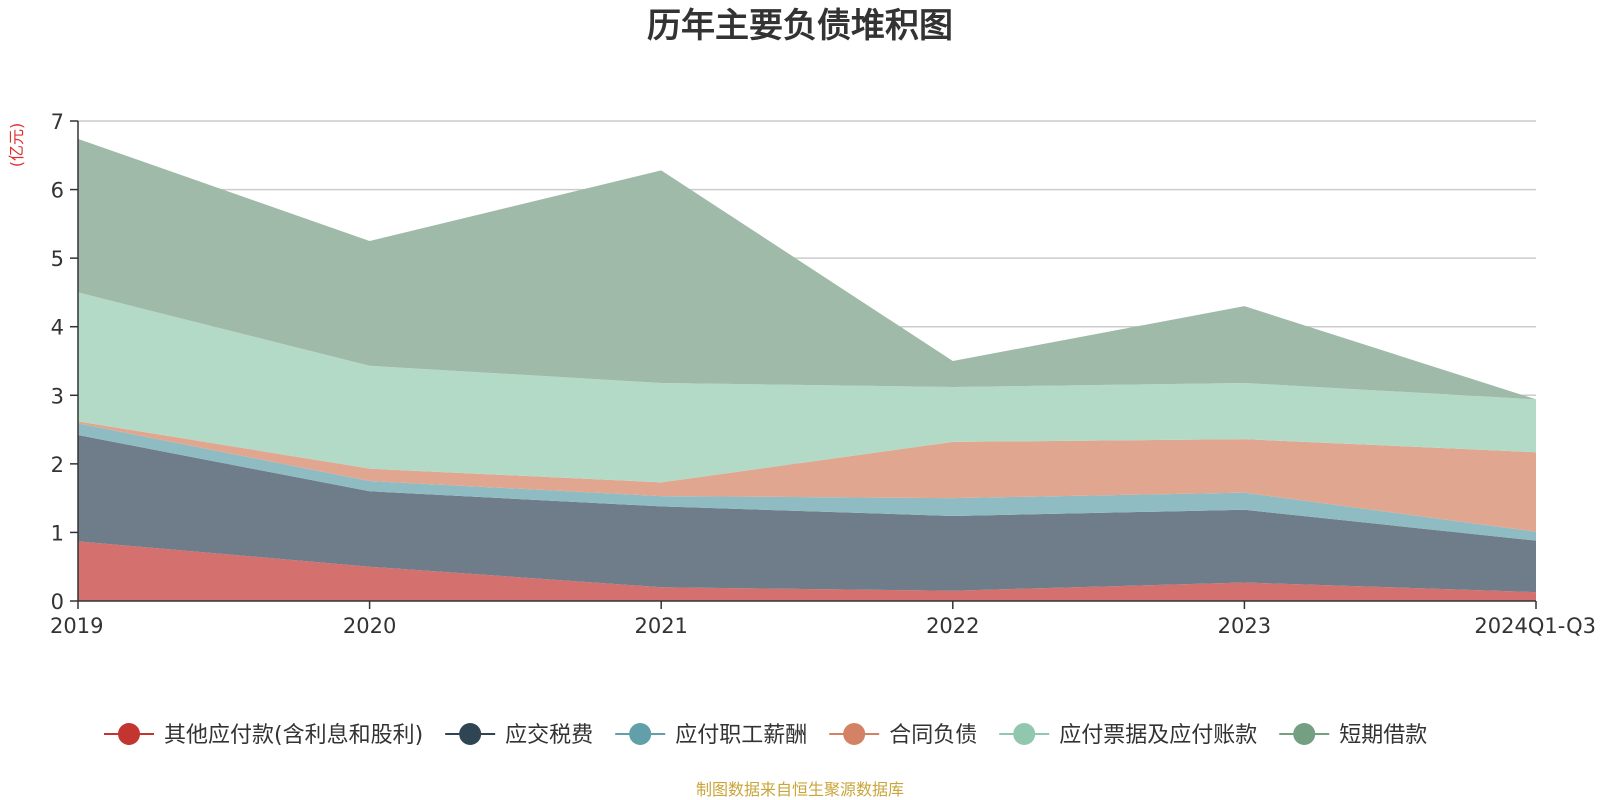  I want to click on legend-label: 应付票据及应付账款, so click(1158, 735).